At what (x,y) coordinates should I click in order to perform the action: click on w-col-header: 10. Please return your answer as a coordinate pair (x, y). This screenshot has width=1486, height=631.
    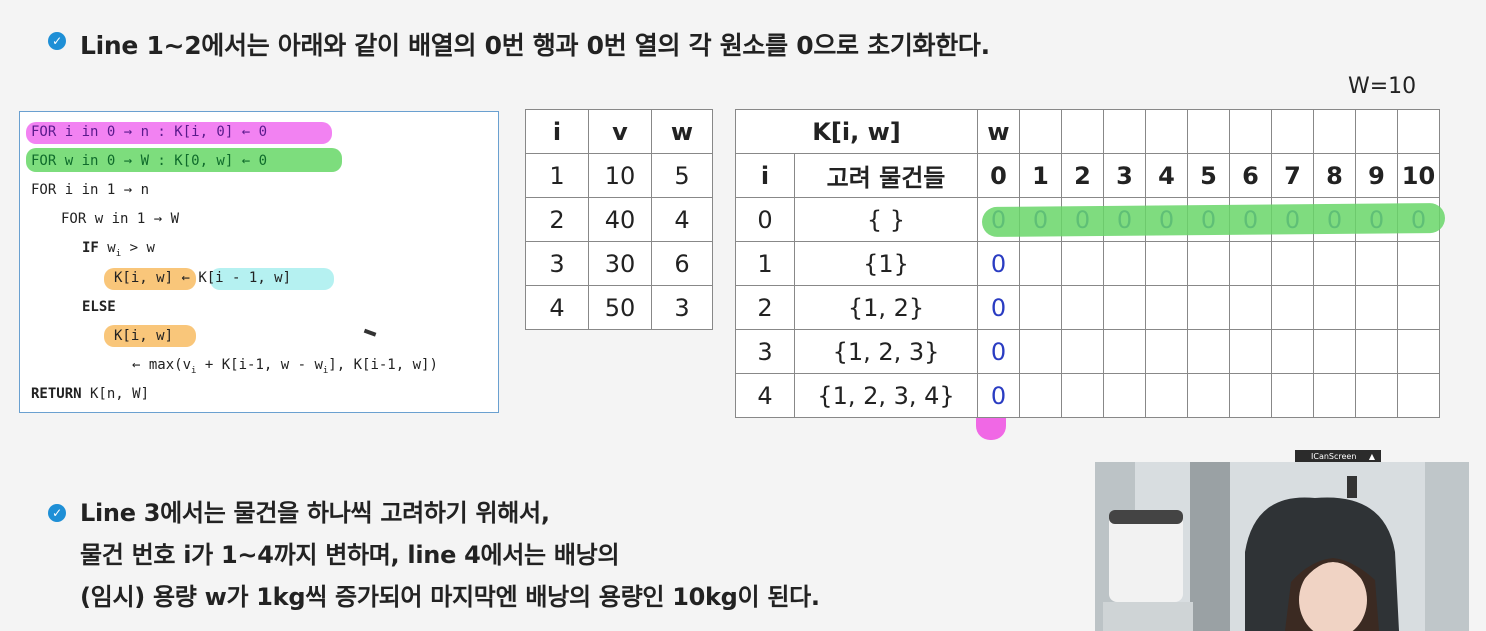
    Looking at the image, I should click on (1418, 175).